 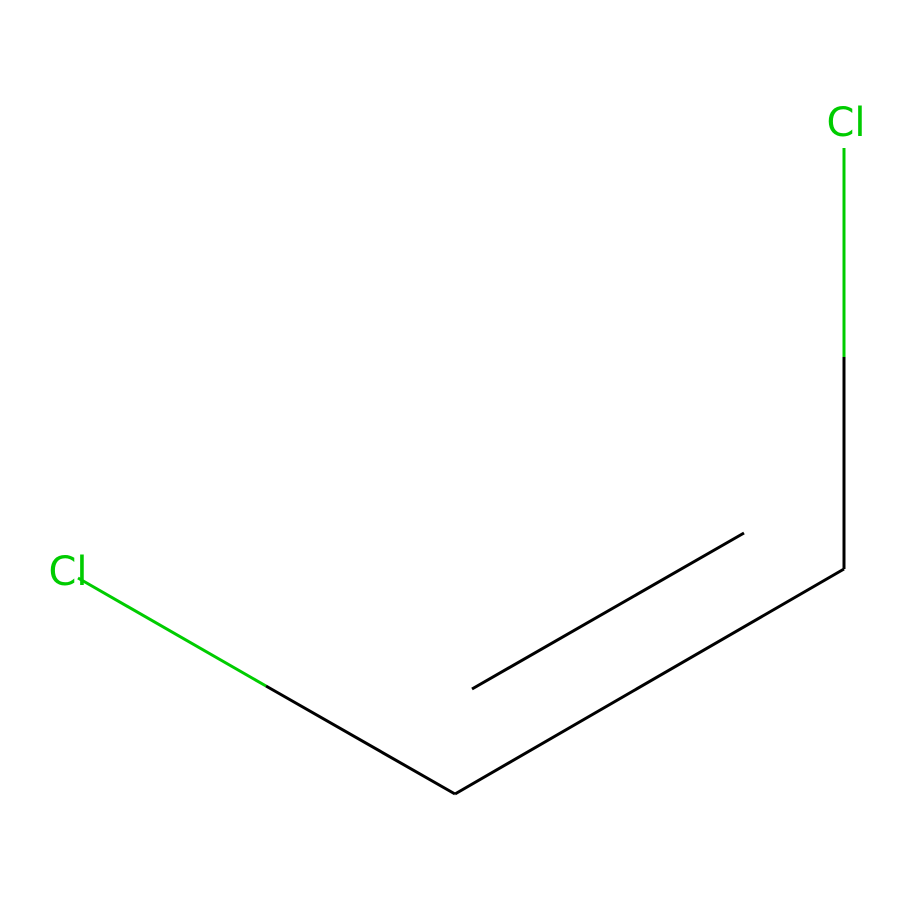 I want to click on bond-cl1-c1, so click(x=266, y=686).